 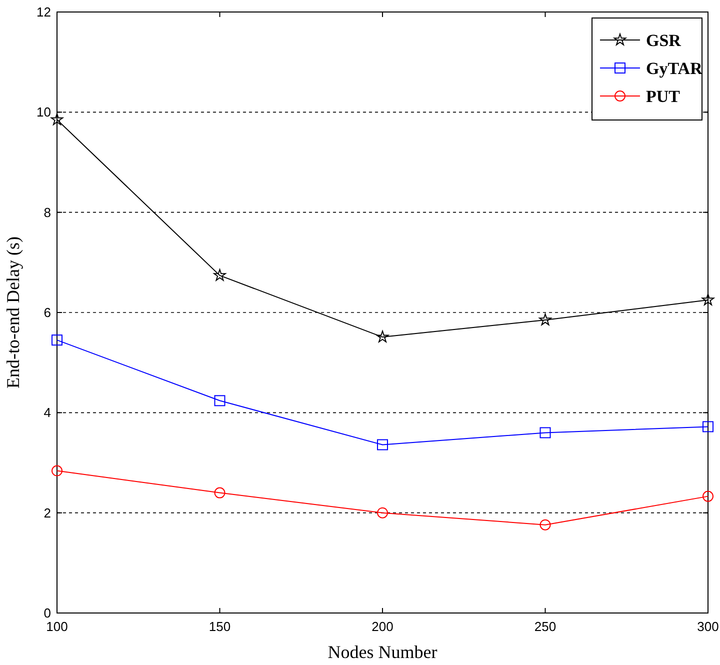 I want to click on y-tick-label: 2, so click(x=47, y=512).